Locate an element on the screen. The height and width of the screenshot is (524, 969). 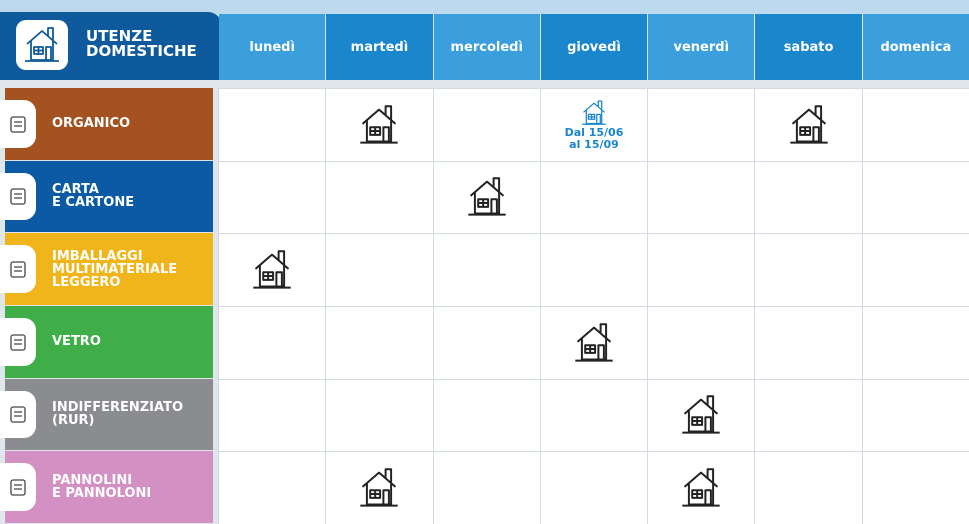
header-title: UTENZE DOMESTICHE is located at coordinates (141, 44).